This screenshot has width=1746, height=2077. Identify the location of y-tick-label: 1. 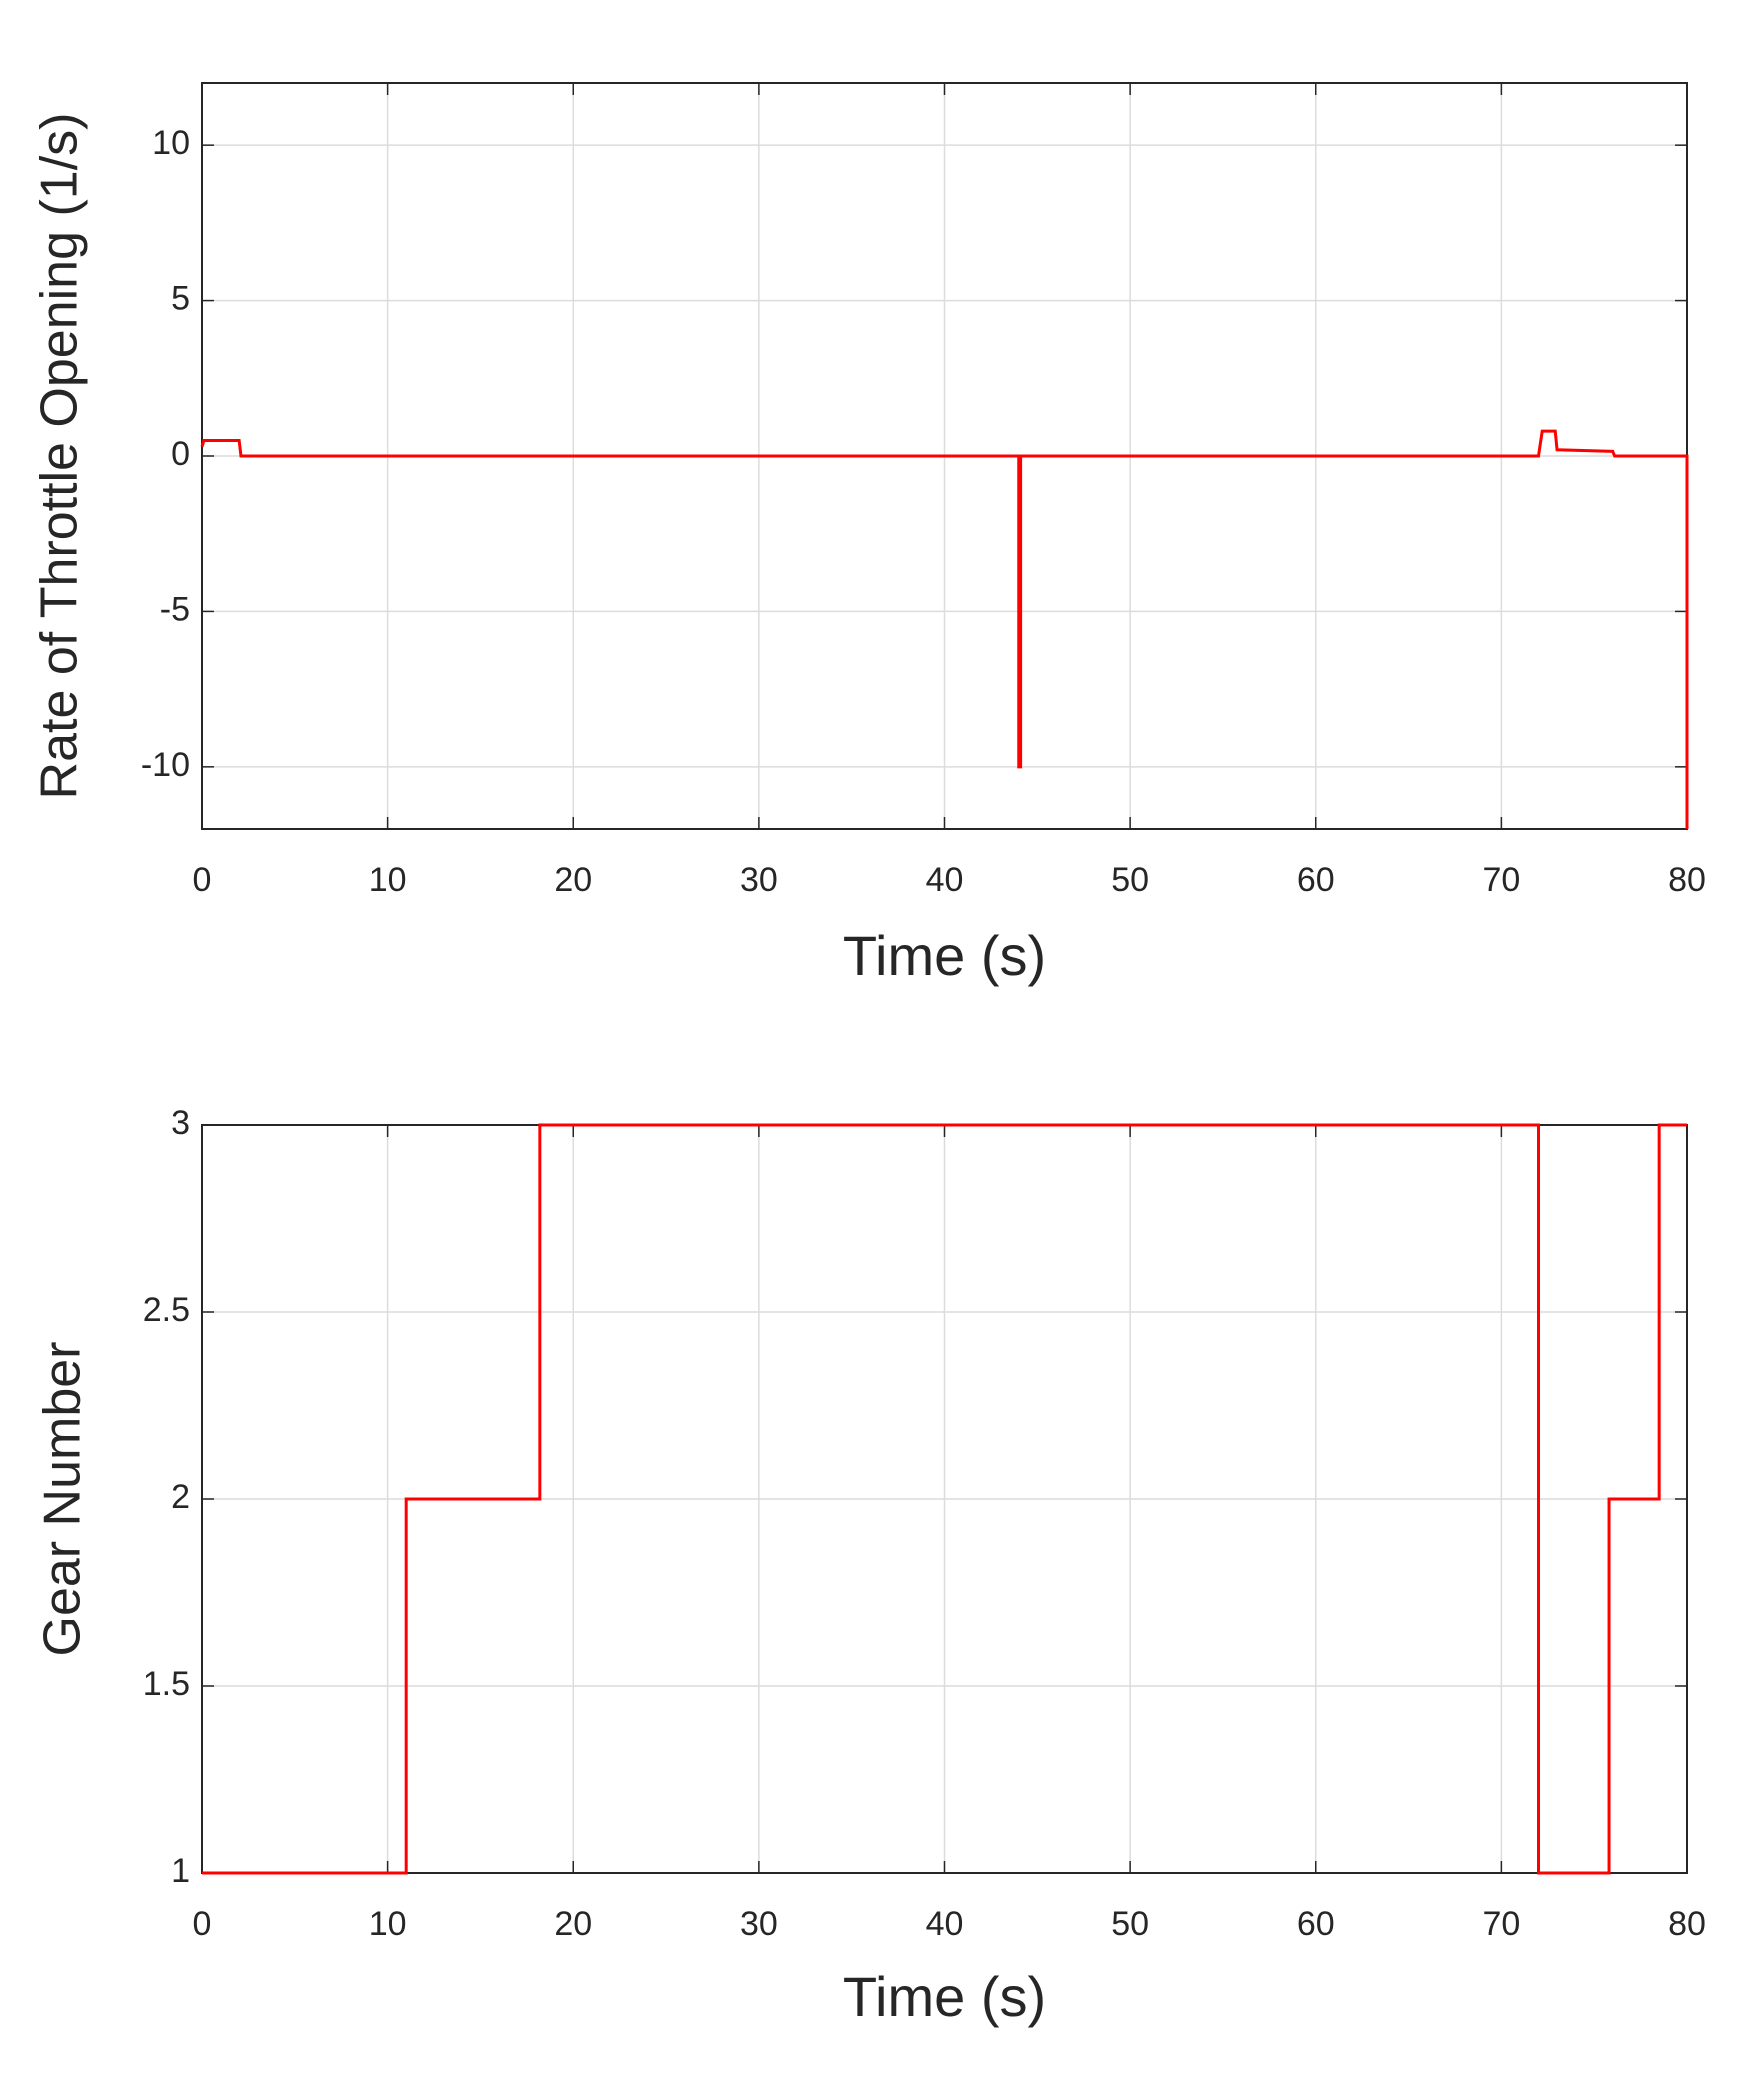
(180, 1871).